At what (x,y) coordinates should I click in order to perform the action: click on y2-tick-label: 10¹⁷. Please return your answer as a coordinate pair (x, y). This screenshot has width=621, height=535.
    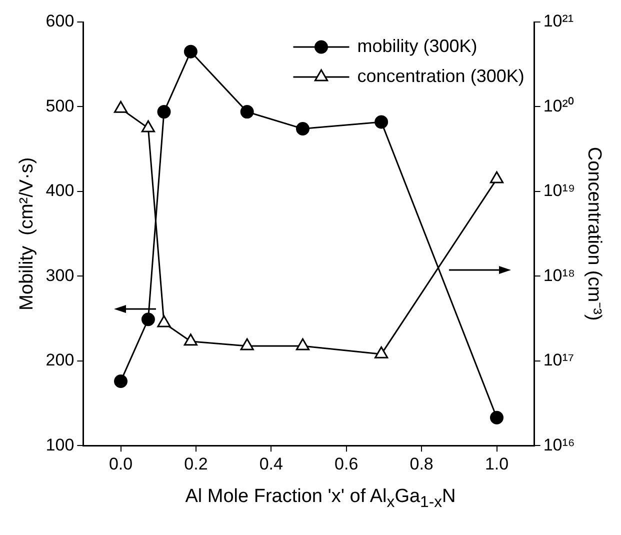
    Looking at the image, I should click on (558, 360).